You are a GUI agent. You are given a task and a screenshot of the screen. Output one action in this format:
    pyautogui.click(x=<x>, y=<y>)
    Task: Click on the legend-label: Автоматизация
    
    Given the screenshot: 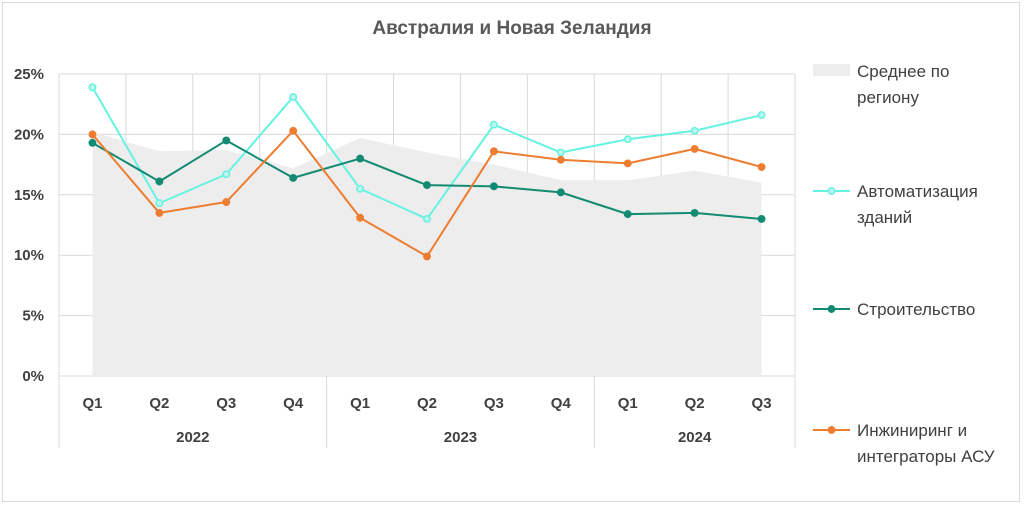 What is the action you would take?
    pyautogui.click(x=917, y=191)
    